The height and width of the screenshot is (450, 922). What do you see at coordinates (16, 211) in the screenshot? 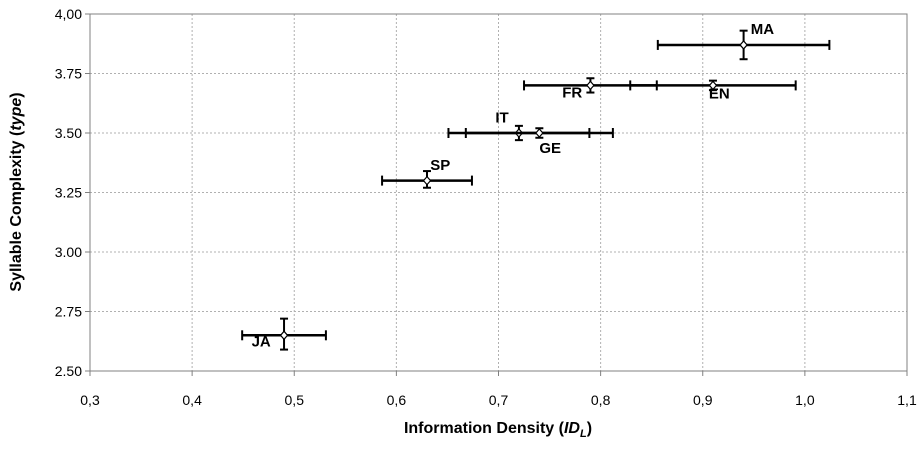
I see `y-axis-title-main: Syllable Complexity (` at bounding box center [16, 211].